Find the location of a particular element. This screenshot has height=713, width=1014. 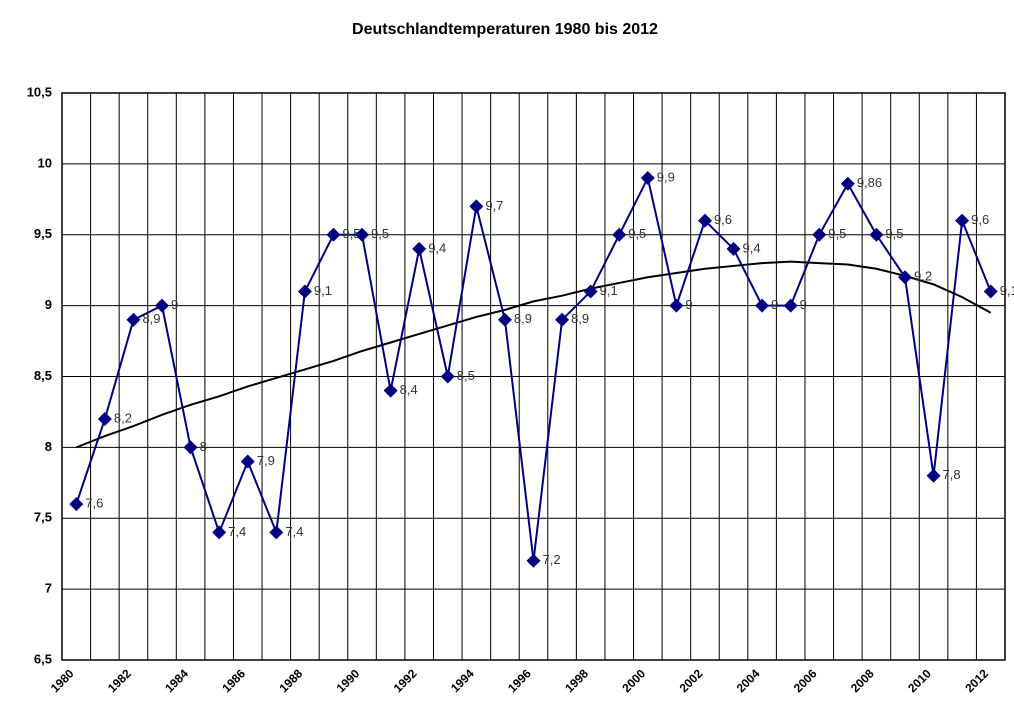

y-tick-label: 6,5 is located at coordinates (43, 658).